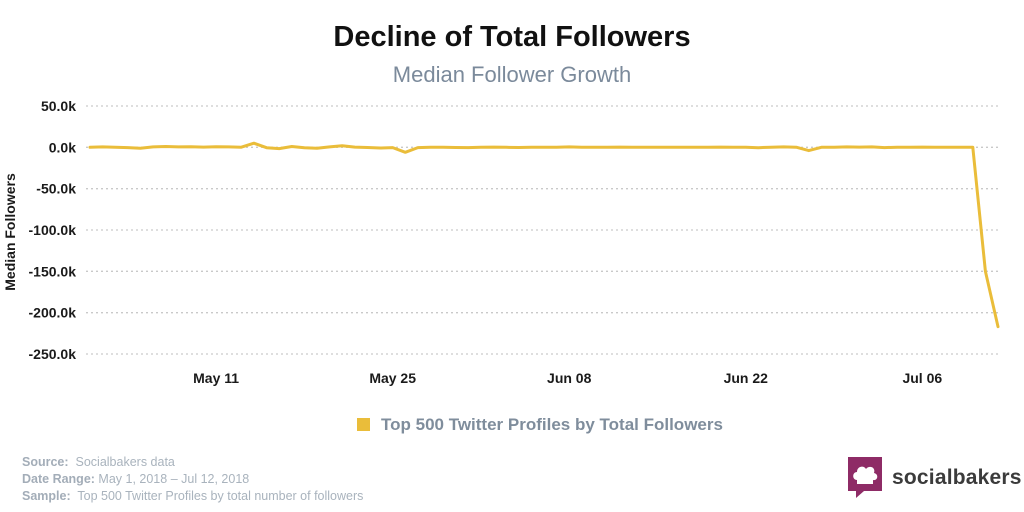 This screenshot has width=1024, height=512. What do you see at coordinates (865, 477) in the screenshot?
I see `chef-hat-icon` at bounding box center [865, 477].